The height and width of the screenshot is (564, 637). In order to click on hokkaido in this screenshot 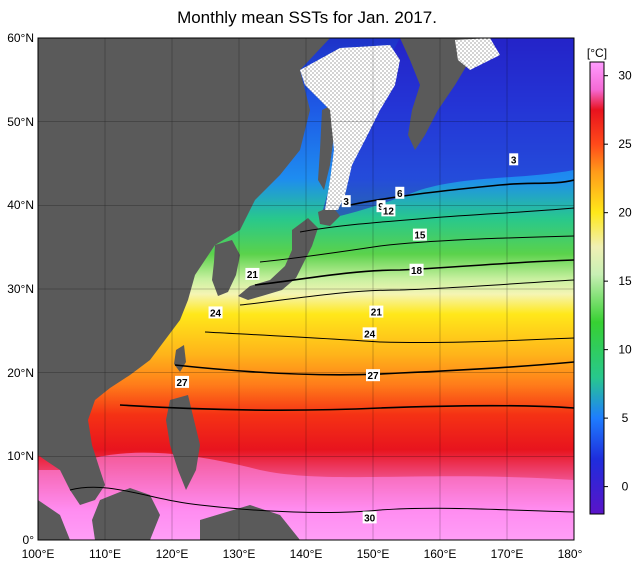, I will do `click(329, 216)`.